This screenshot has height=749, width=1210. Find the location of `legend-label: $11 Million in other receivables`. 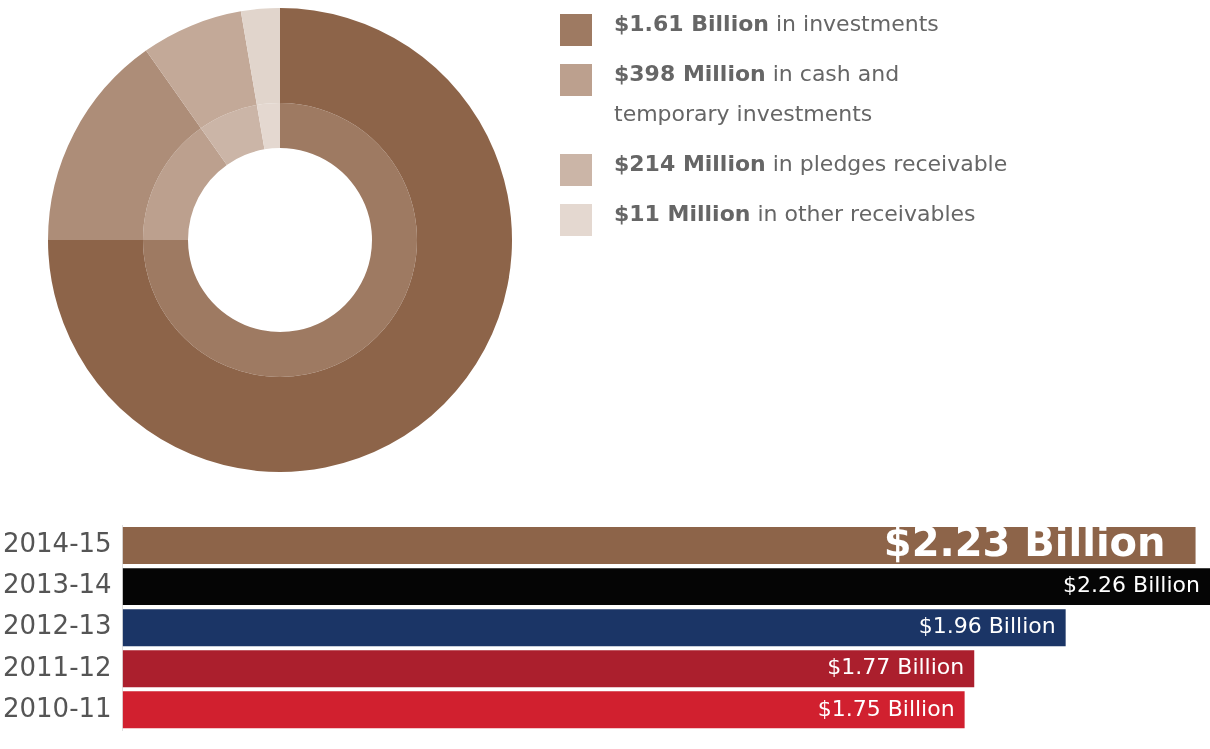

legend-label: $11 Million in other receivables is located at coordinates (795, 213).